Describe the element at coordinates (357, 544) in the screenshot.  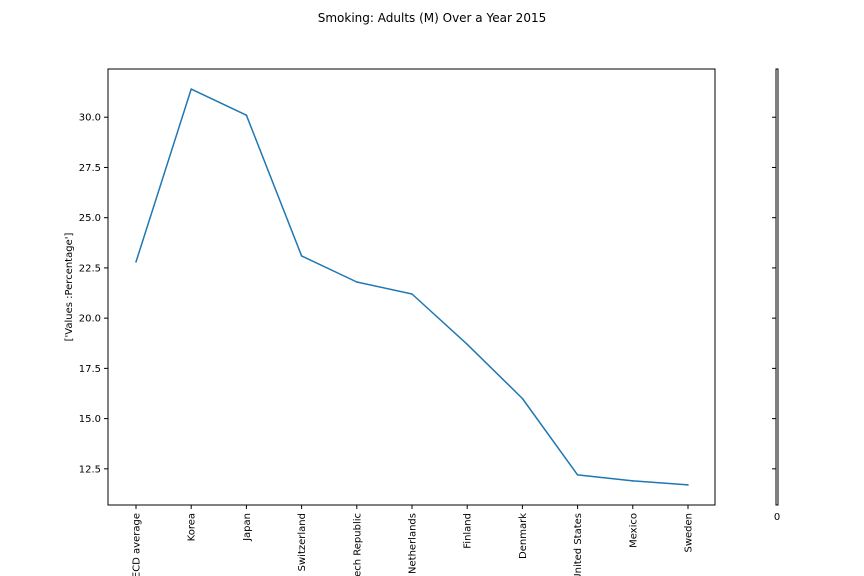
I see `x-tick-label: Czech Republic` at that location.